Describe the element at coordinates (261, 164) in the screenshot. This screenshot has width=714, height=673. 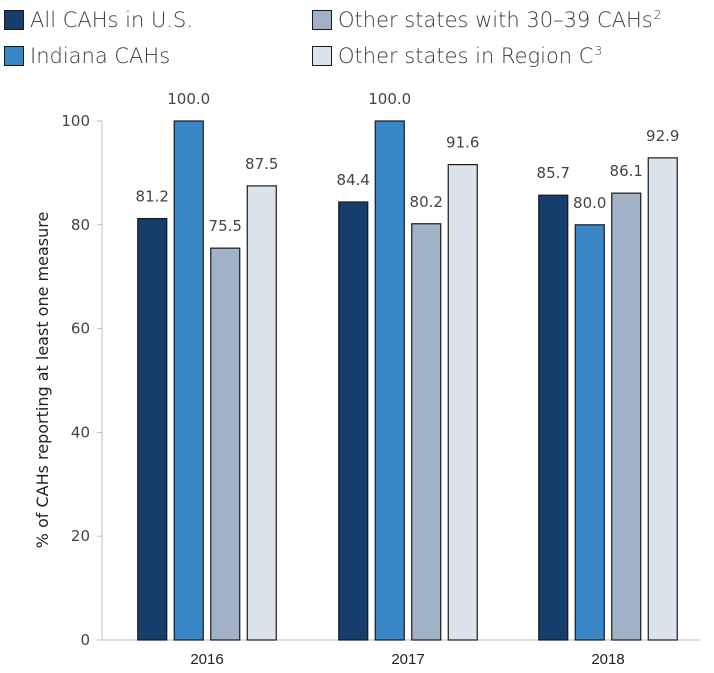
I see `data-label: 87.5` at that location.